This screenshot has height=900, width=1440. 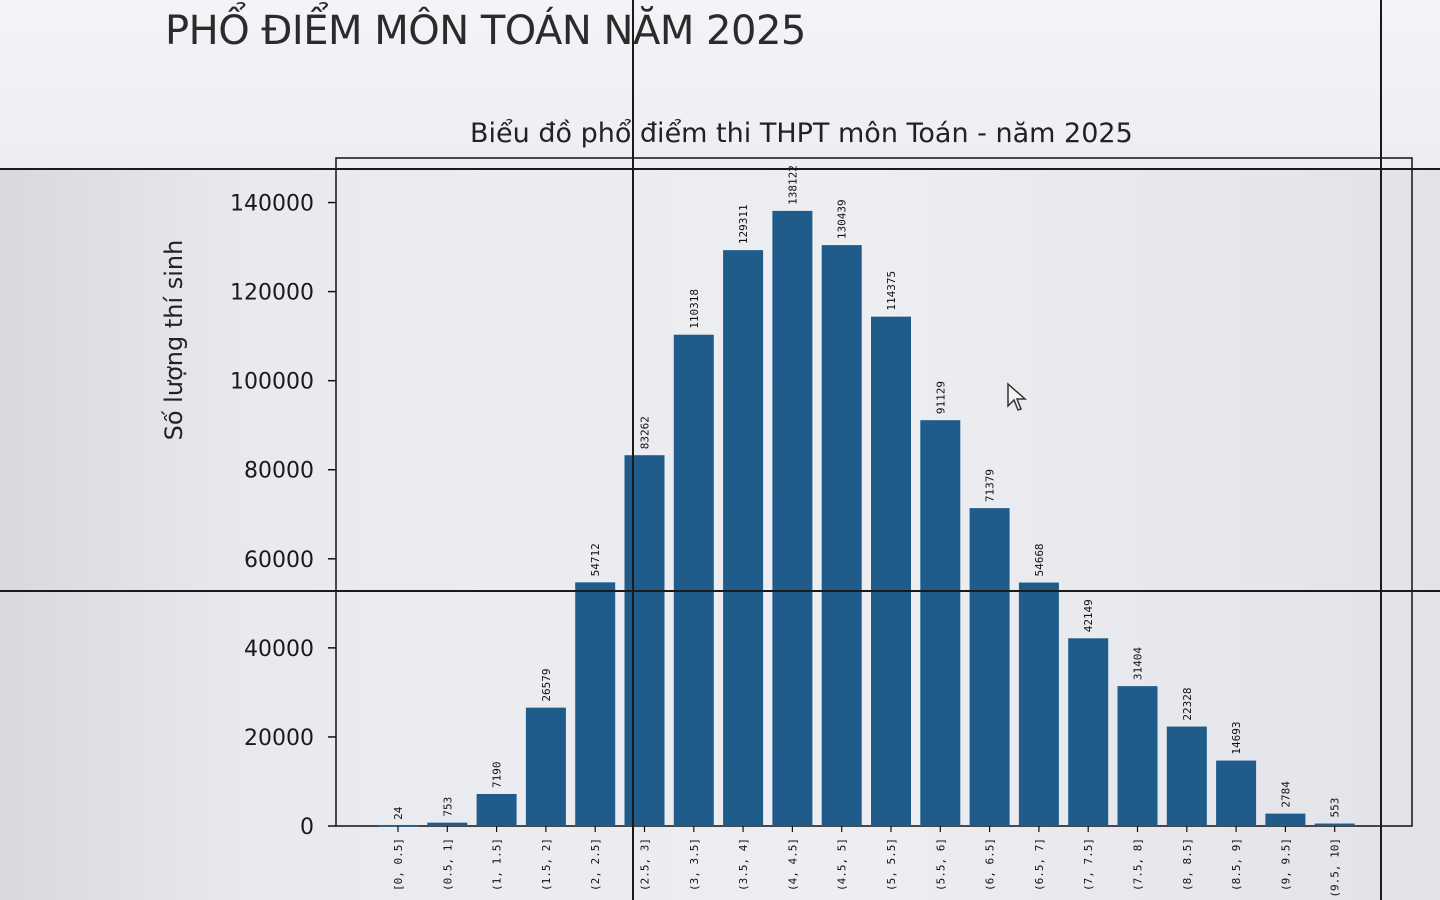 What do you see at coordinates (307, 827) in the screenshot?
I see `y-tick-label: 0` at bounding box center [307, 827].